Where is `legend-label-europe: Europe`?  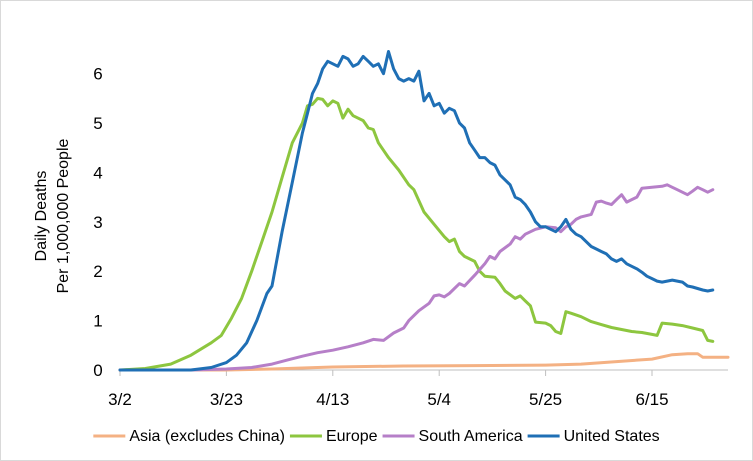
legend-label-europe: Europe is located at coordinates (352, 436).